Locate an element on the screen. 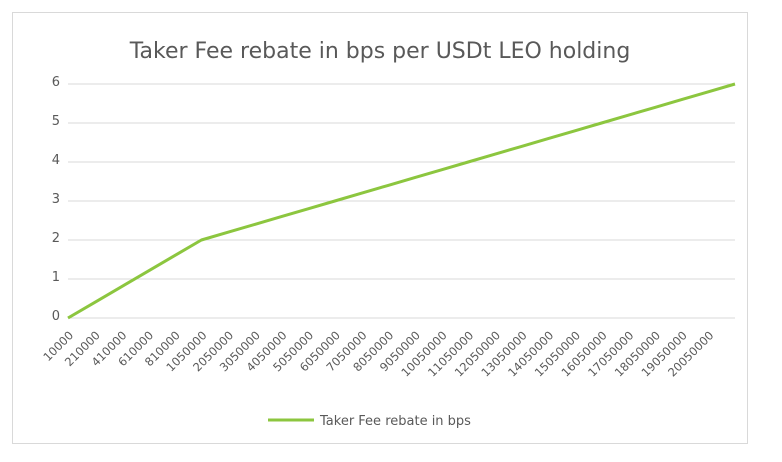 The image size is (782, 462). legend-label: Taker Fee rebate in bps is located at coordinates (395, 421).